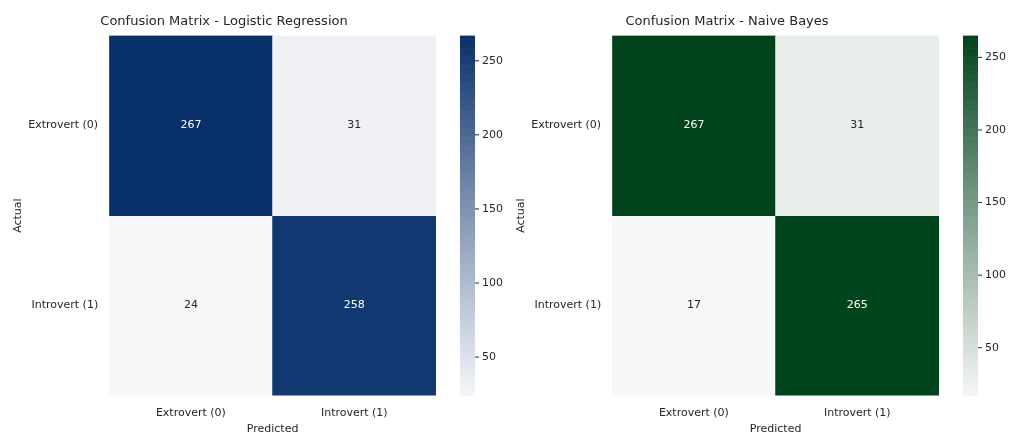 The image size is (1023, 444). What do you see at coordinates (190, 305) in the screenshot?
I see `data-label: 24` at bounding box center [190, 305].